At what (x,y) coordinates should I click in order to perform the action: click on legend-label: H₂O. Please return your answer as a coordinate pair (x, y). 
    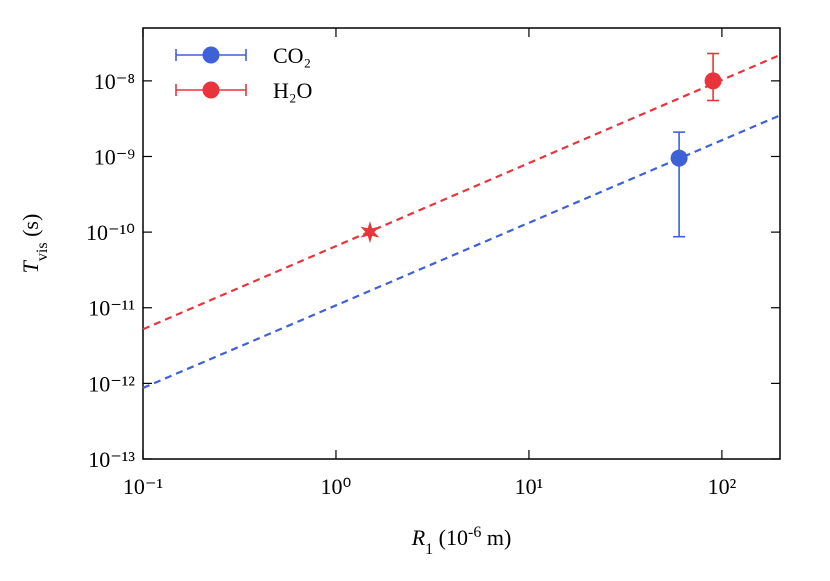
    Looking at the image, I should click on (292, 90).